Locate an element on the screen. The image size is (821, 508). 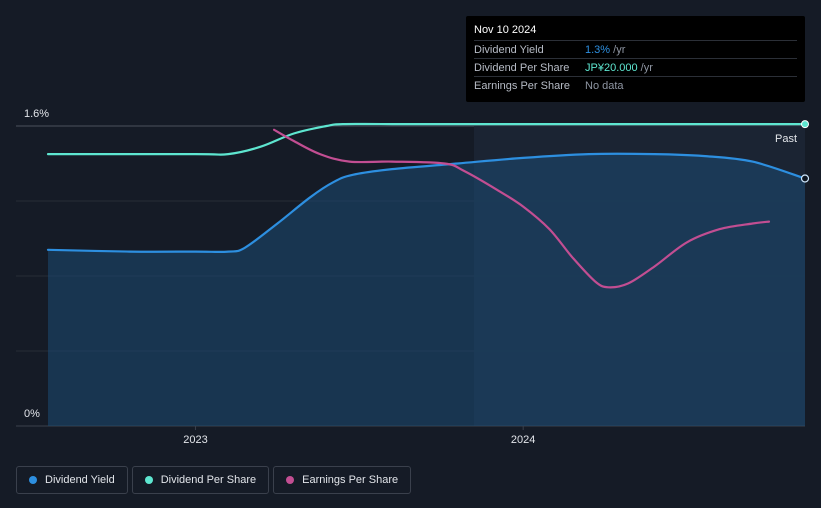
tooltip-row-dividend-per-share: Dividend Per Share JP¥20.000 /yr is located at coordinates (635, 67).